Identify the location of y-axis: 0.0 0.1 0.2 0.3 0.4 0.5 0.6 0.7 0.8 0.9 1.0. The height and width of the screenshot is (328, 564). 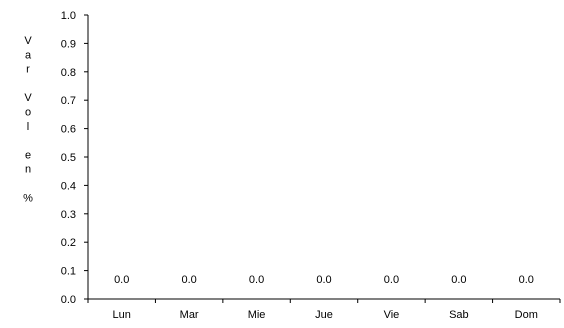
(75, 158).